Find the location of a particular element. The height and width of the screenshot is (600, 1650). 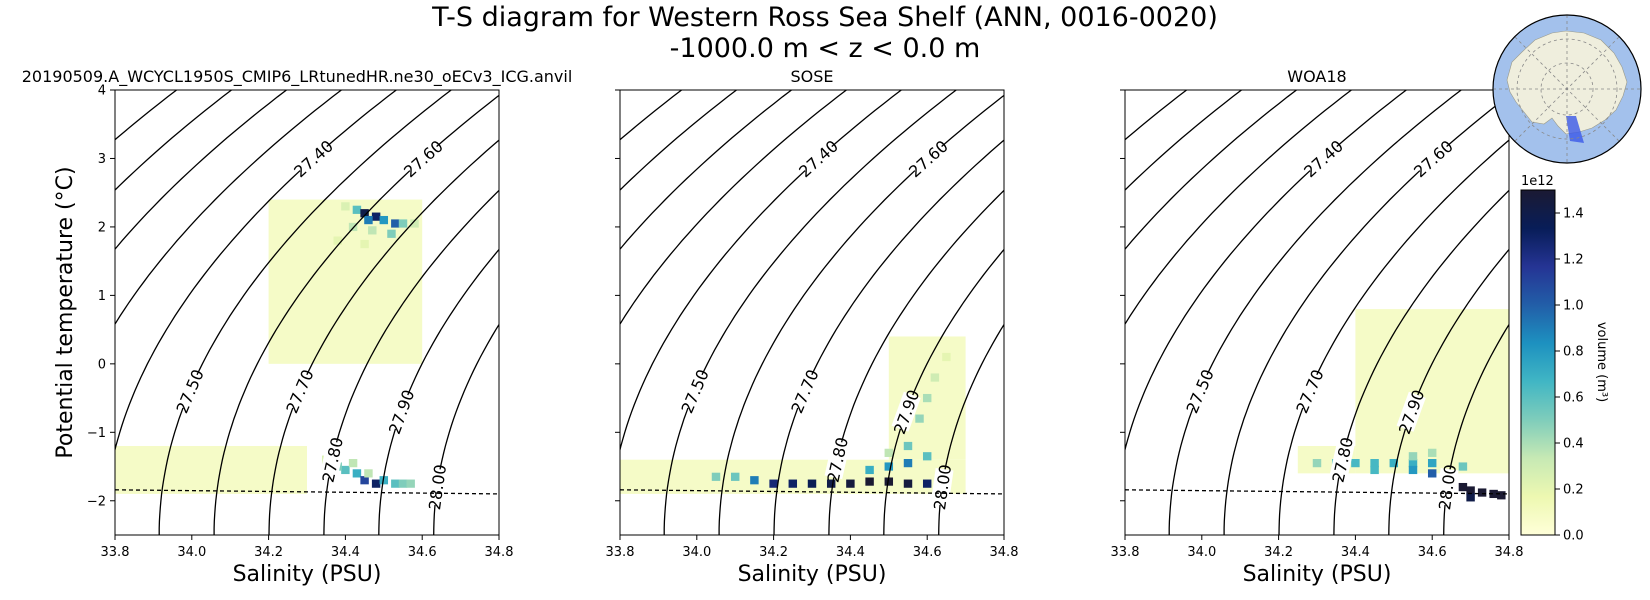

colorbar-tick-label: 0.4 is located at coordinates (1573, 444).